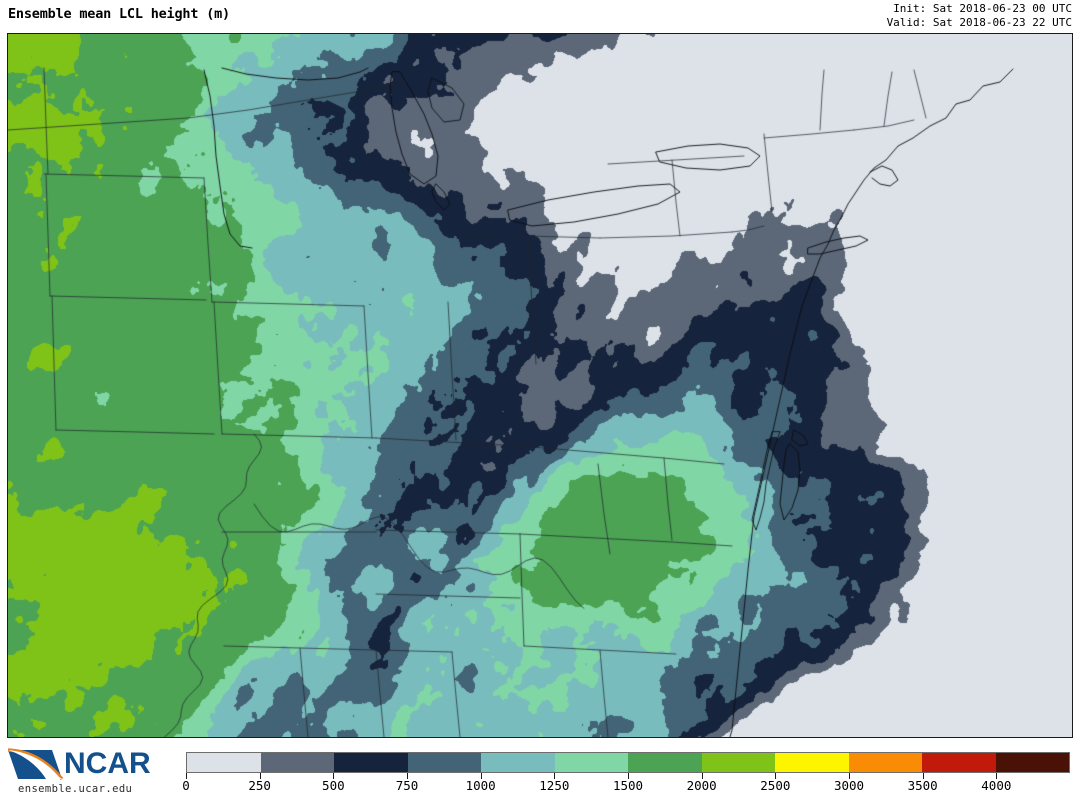 The width and height of the screenshot is (1080, 800). What do you see at coordinates (554, 785) in the screenshot?
I see `colorbar-tick-label: 1250` at bounding box center [554, 785].